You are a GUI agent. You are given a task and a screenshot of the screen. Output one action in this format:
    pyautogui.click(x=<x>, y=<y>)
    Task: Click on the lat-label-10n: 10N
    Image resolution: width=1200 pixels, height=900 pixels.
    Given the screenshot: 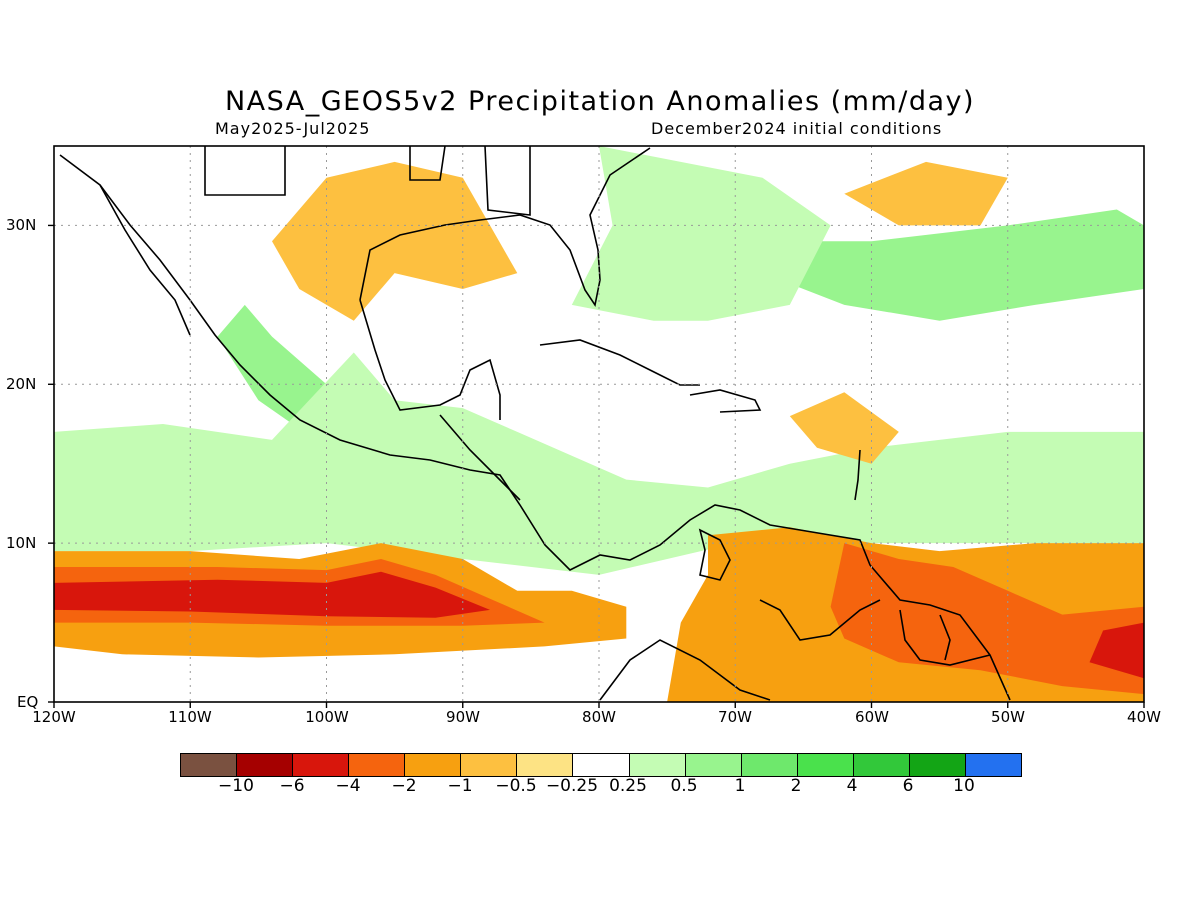 What is the action you would take?
    pyautogui.click(x=21, y=543)
    